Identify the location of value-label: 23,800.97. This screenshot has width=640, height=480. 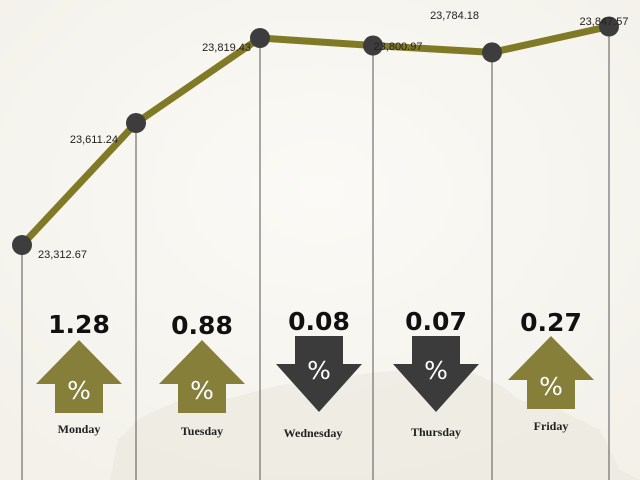
(398, 47).